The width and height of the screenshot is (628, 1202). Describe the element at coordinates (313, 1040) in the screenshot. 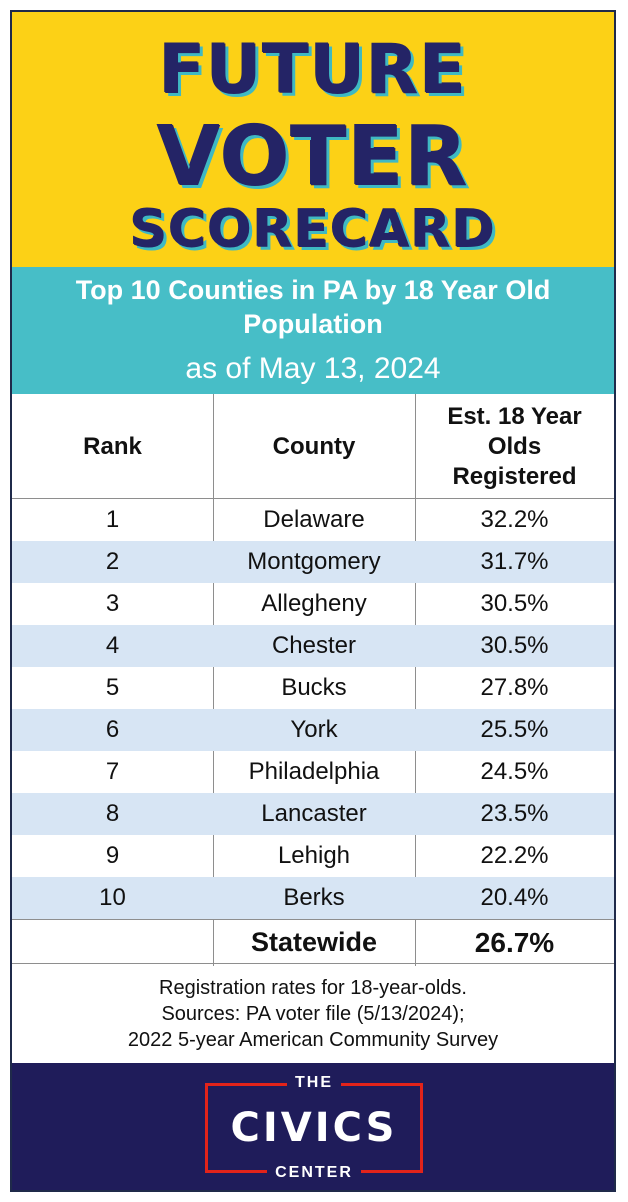

I see `note-line3: 2022 5-year American Community Survey` at that location.